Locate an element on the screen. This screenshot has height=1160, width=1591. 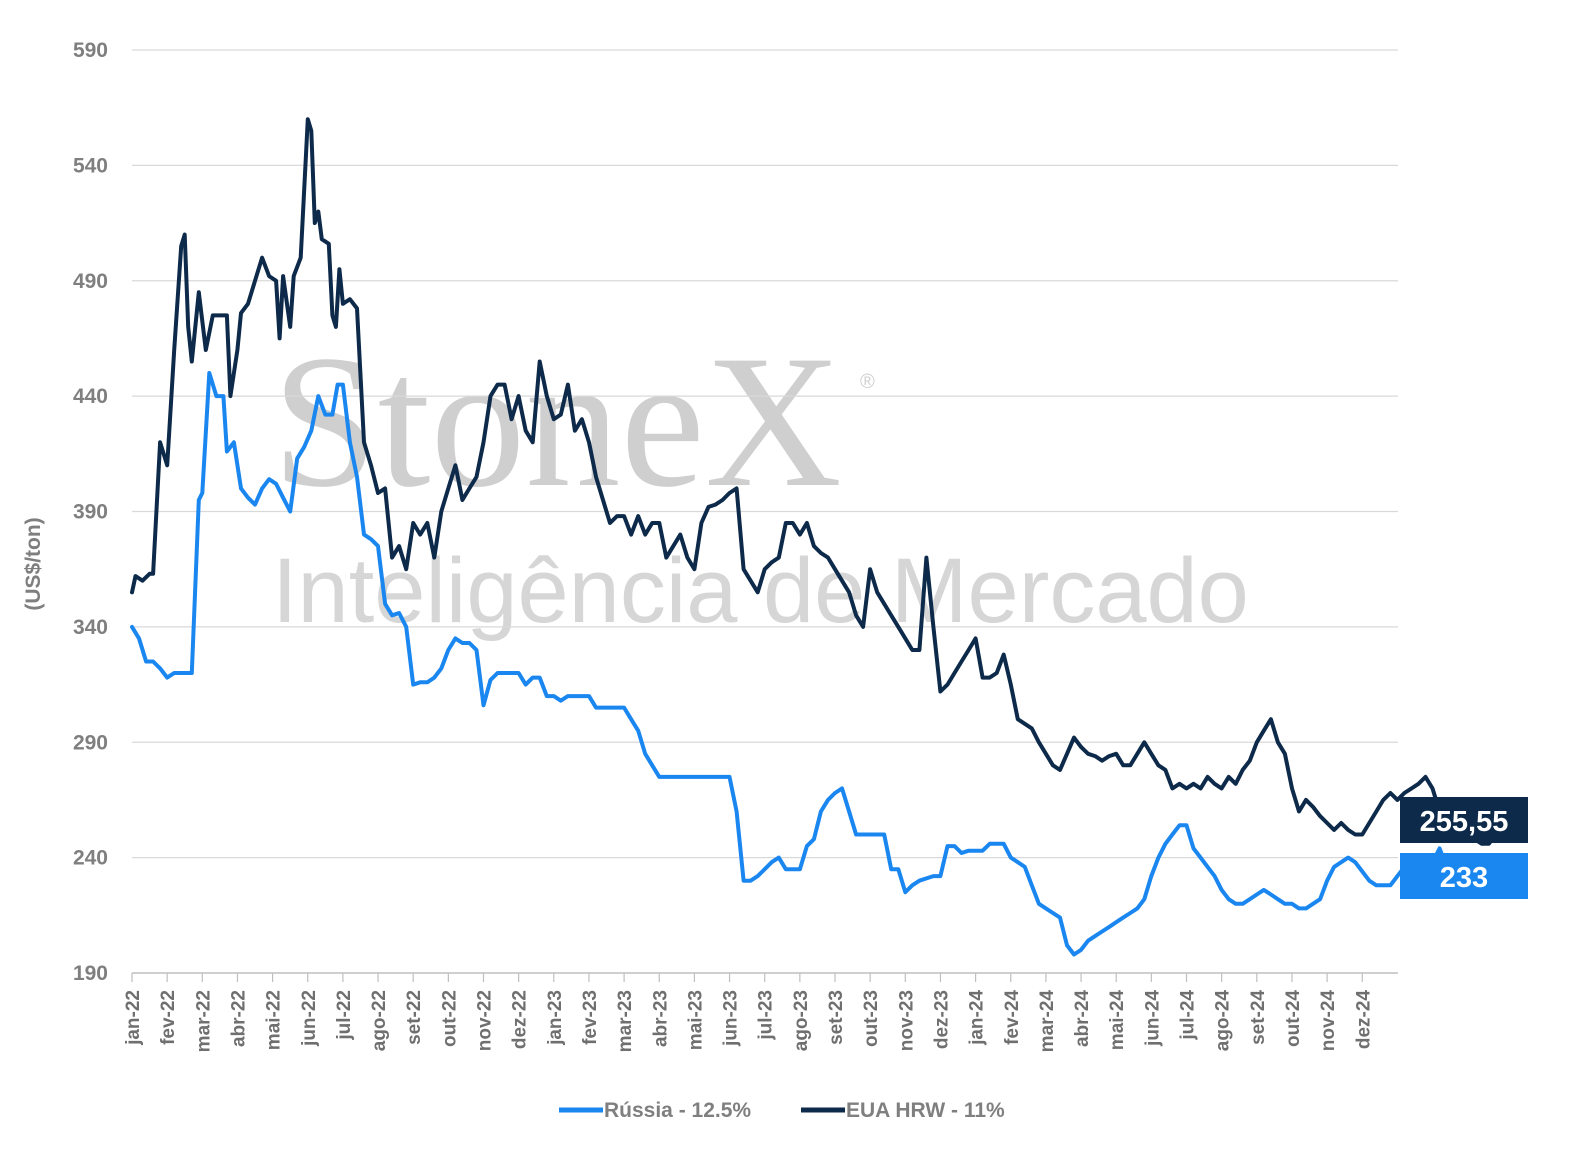
watermark-registered-mark: ® is located at coordinates (867, 382).